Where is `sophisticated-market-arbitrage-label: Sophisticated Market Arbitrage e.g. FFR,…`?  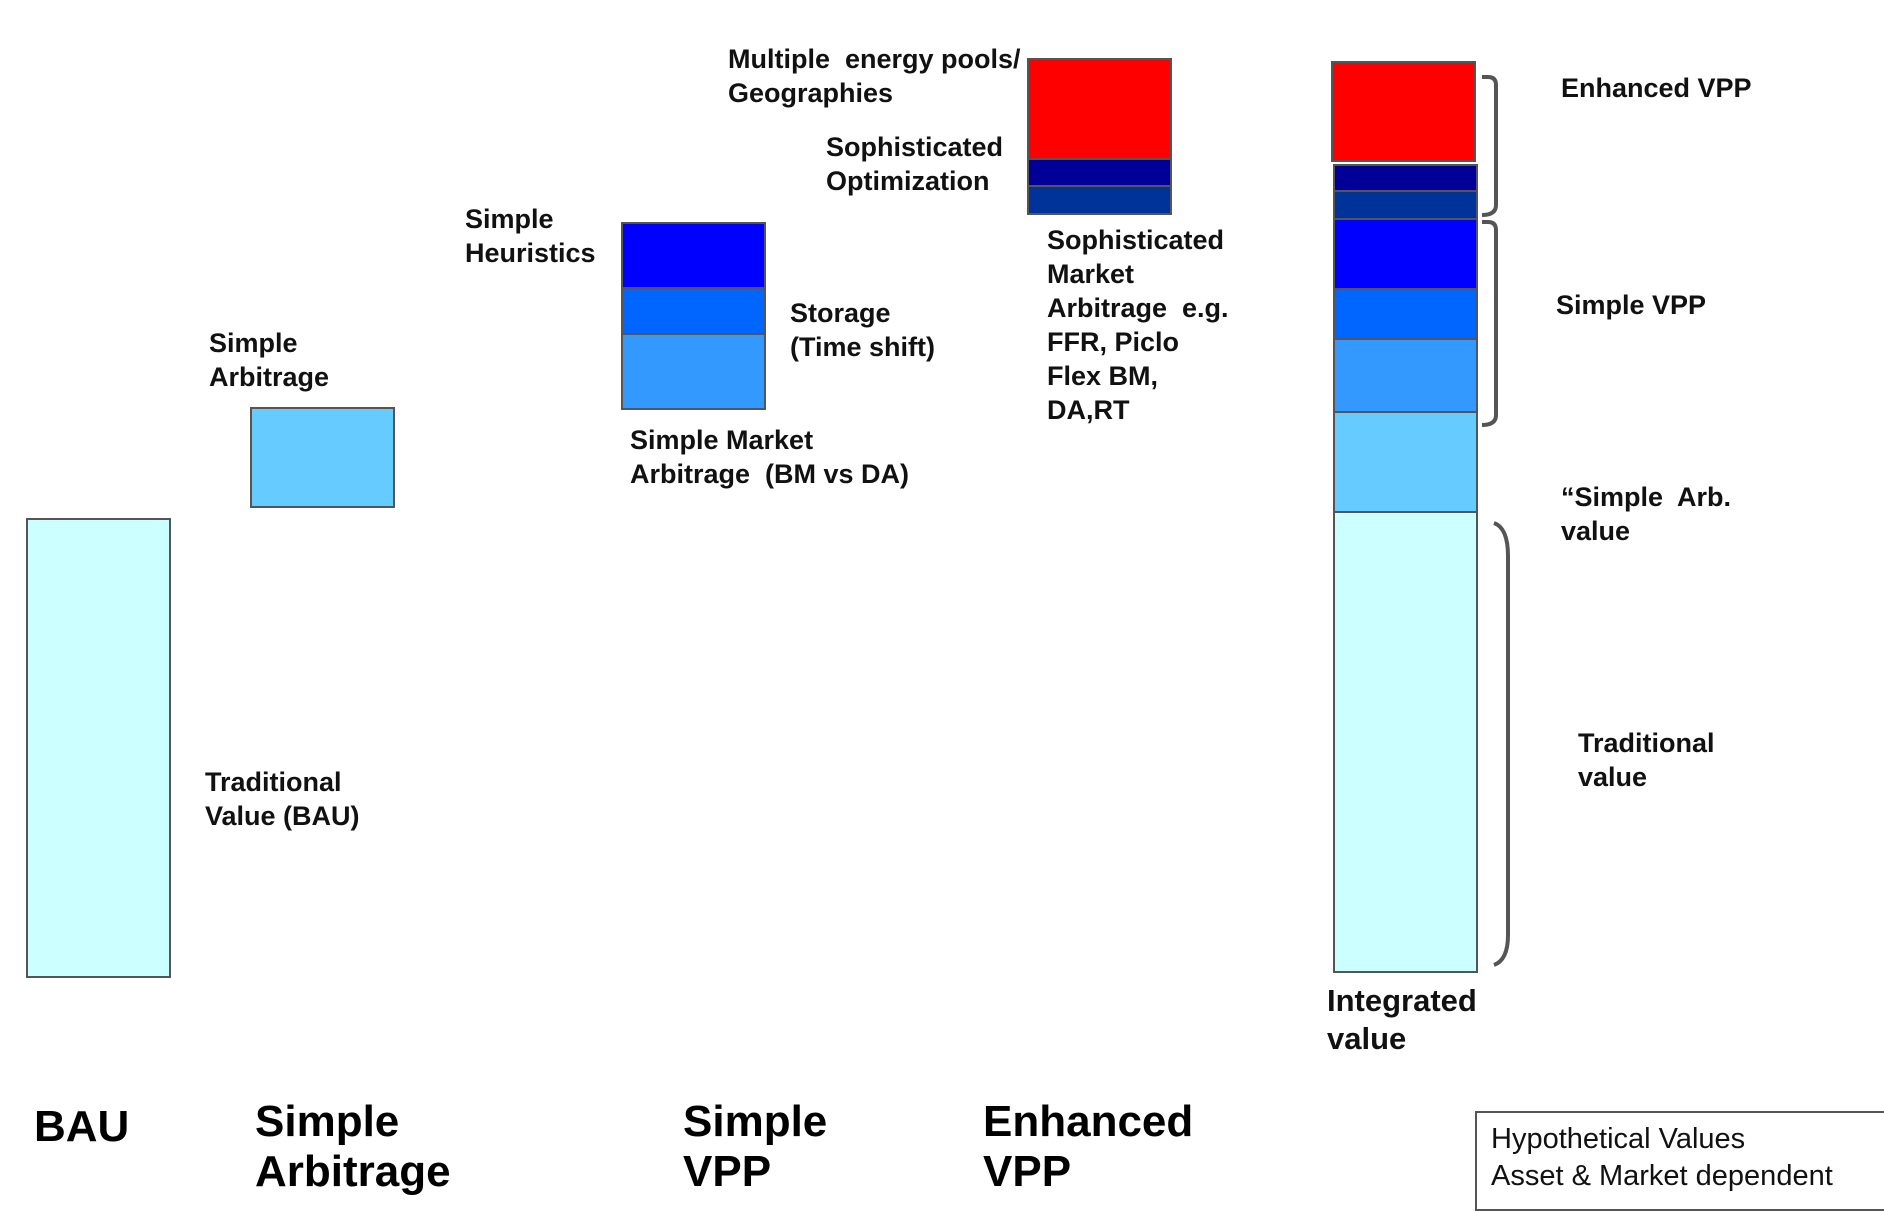
sophisticated-market-arbitrage-label: Sophisticated Market Arbitrage e.g. FFR,… is located at coordinates (1138, 325).